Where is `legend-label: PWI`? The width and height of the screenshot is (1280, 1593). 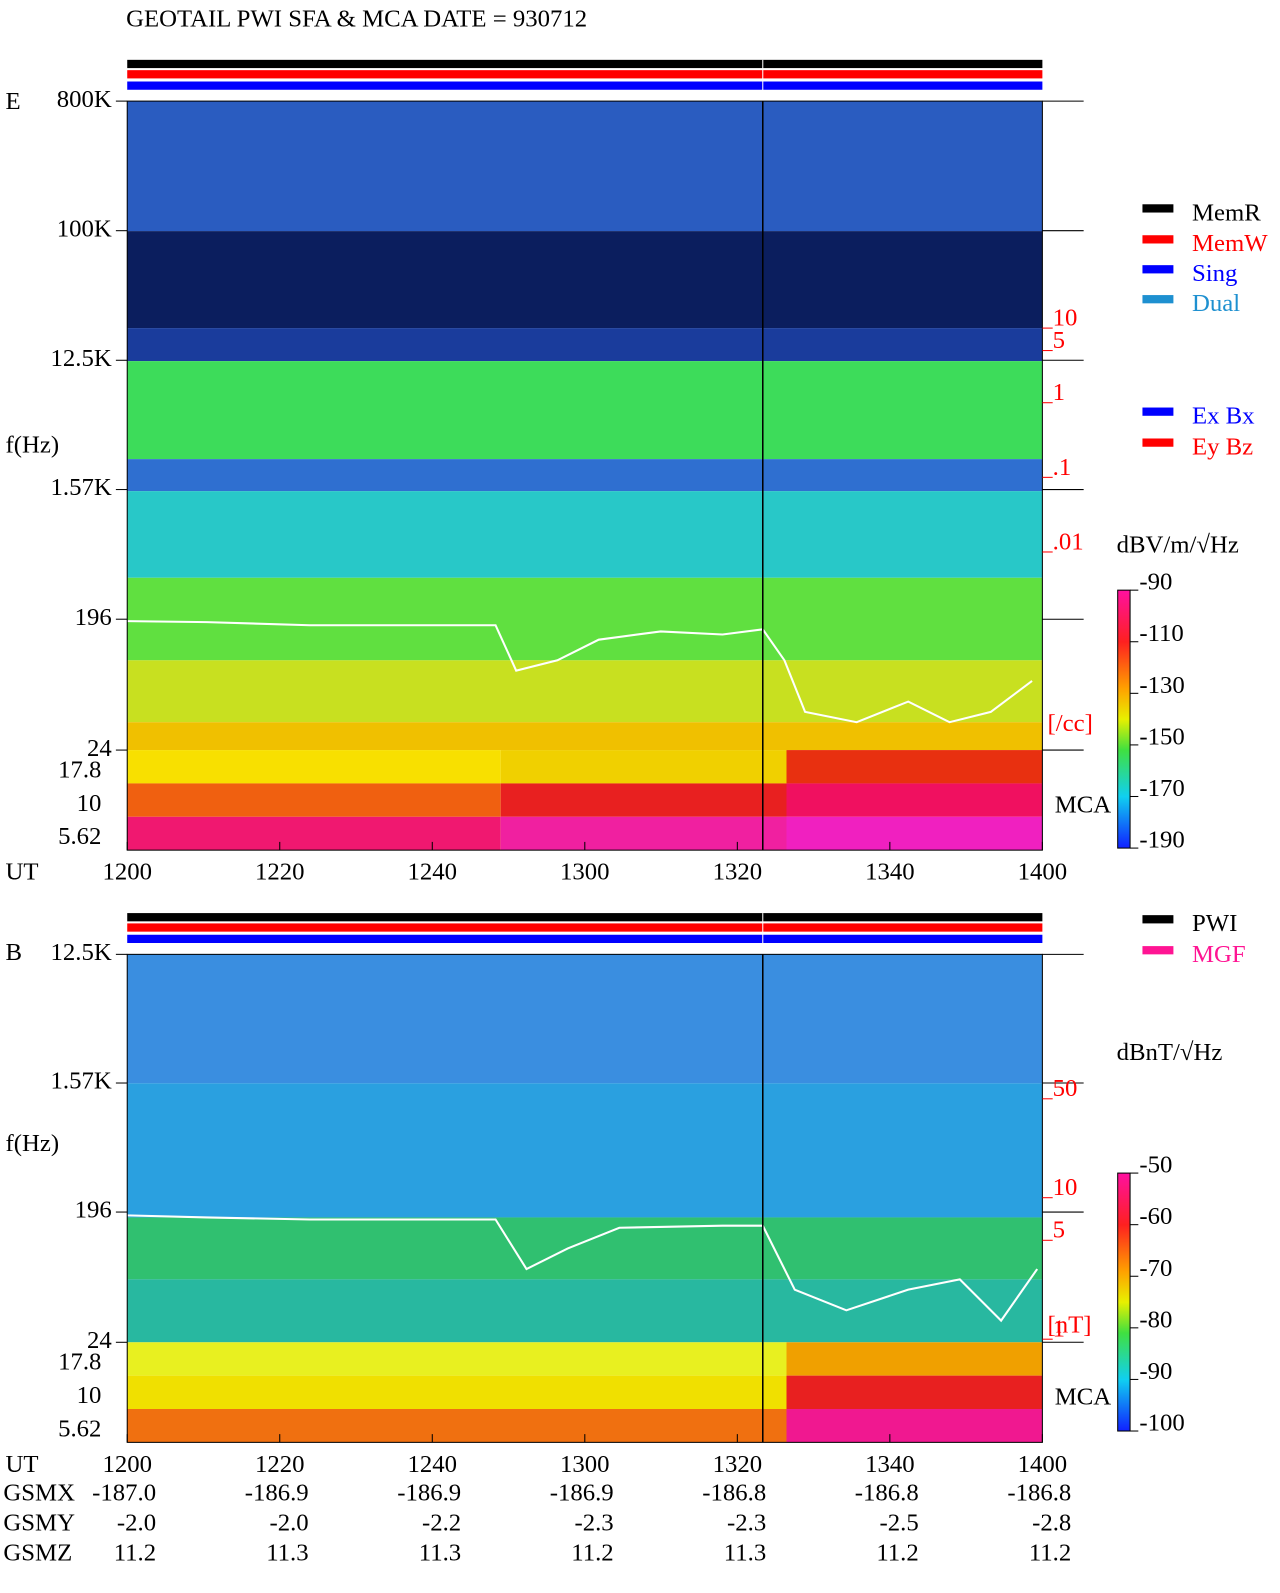
legend-label: PWI is located at coordinates (1214, 923).